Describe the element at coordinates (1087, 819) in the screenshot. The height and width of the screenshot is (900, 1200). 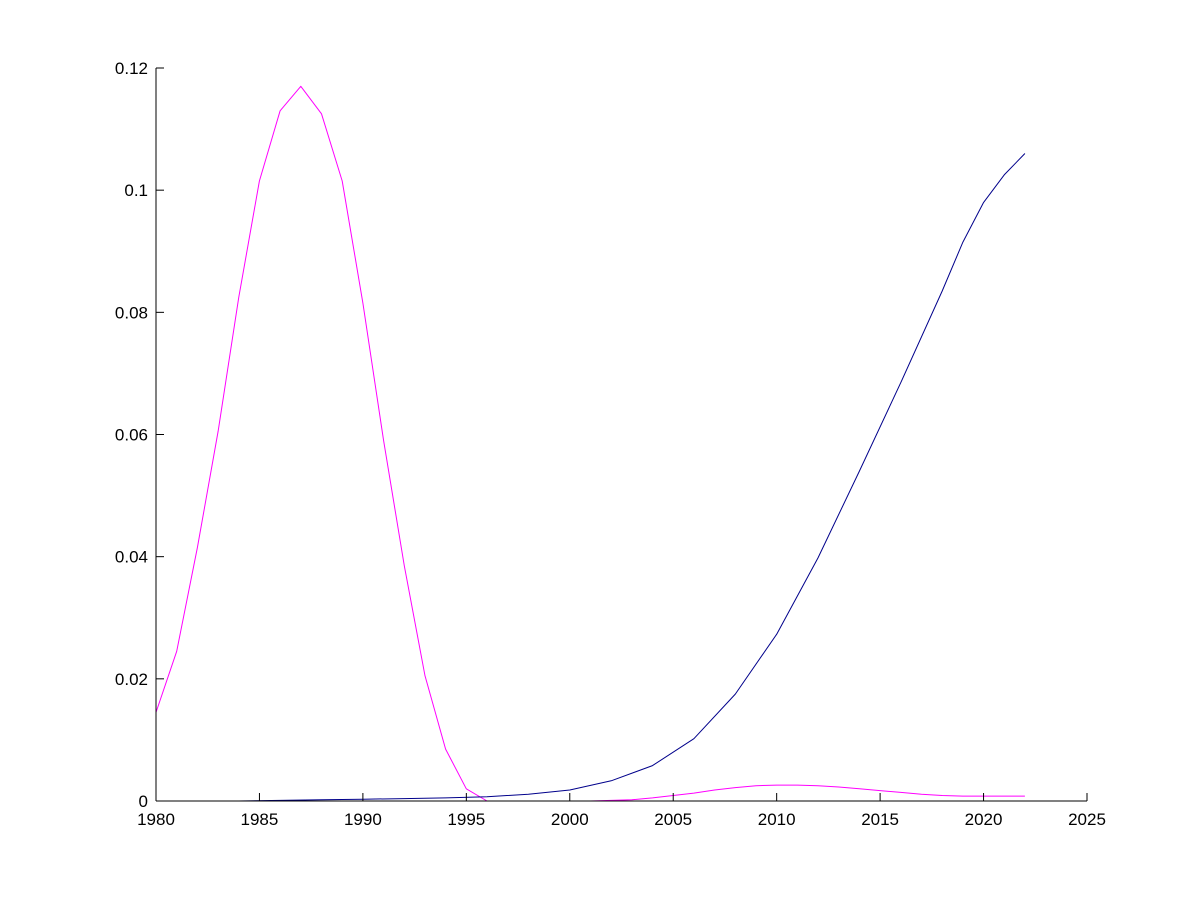
I see `x-tick-label: 2025` at that location.